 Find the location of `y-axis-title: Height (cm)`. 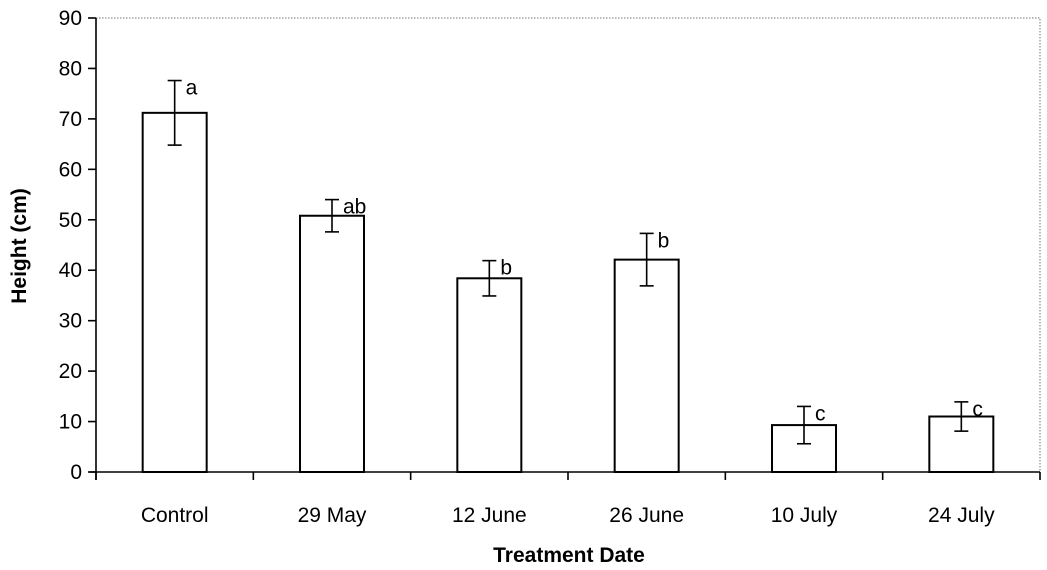

y-axis-title: Height (cm) is located at coordinates (19, 246).